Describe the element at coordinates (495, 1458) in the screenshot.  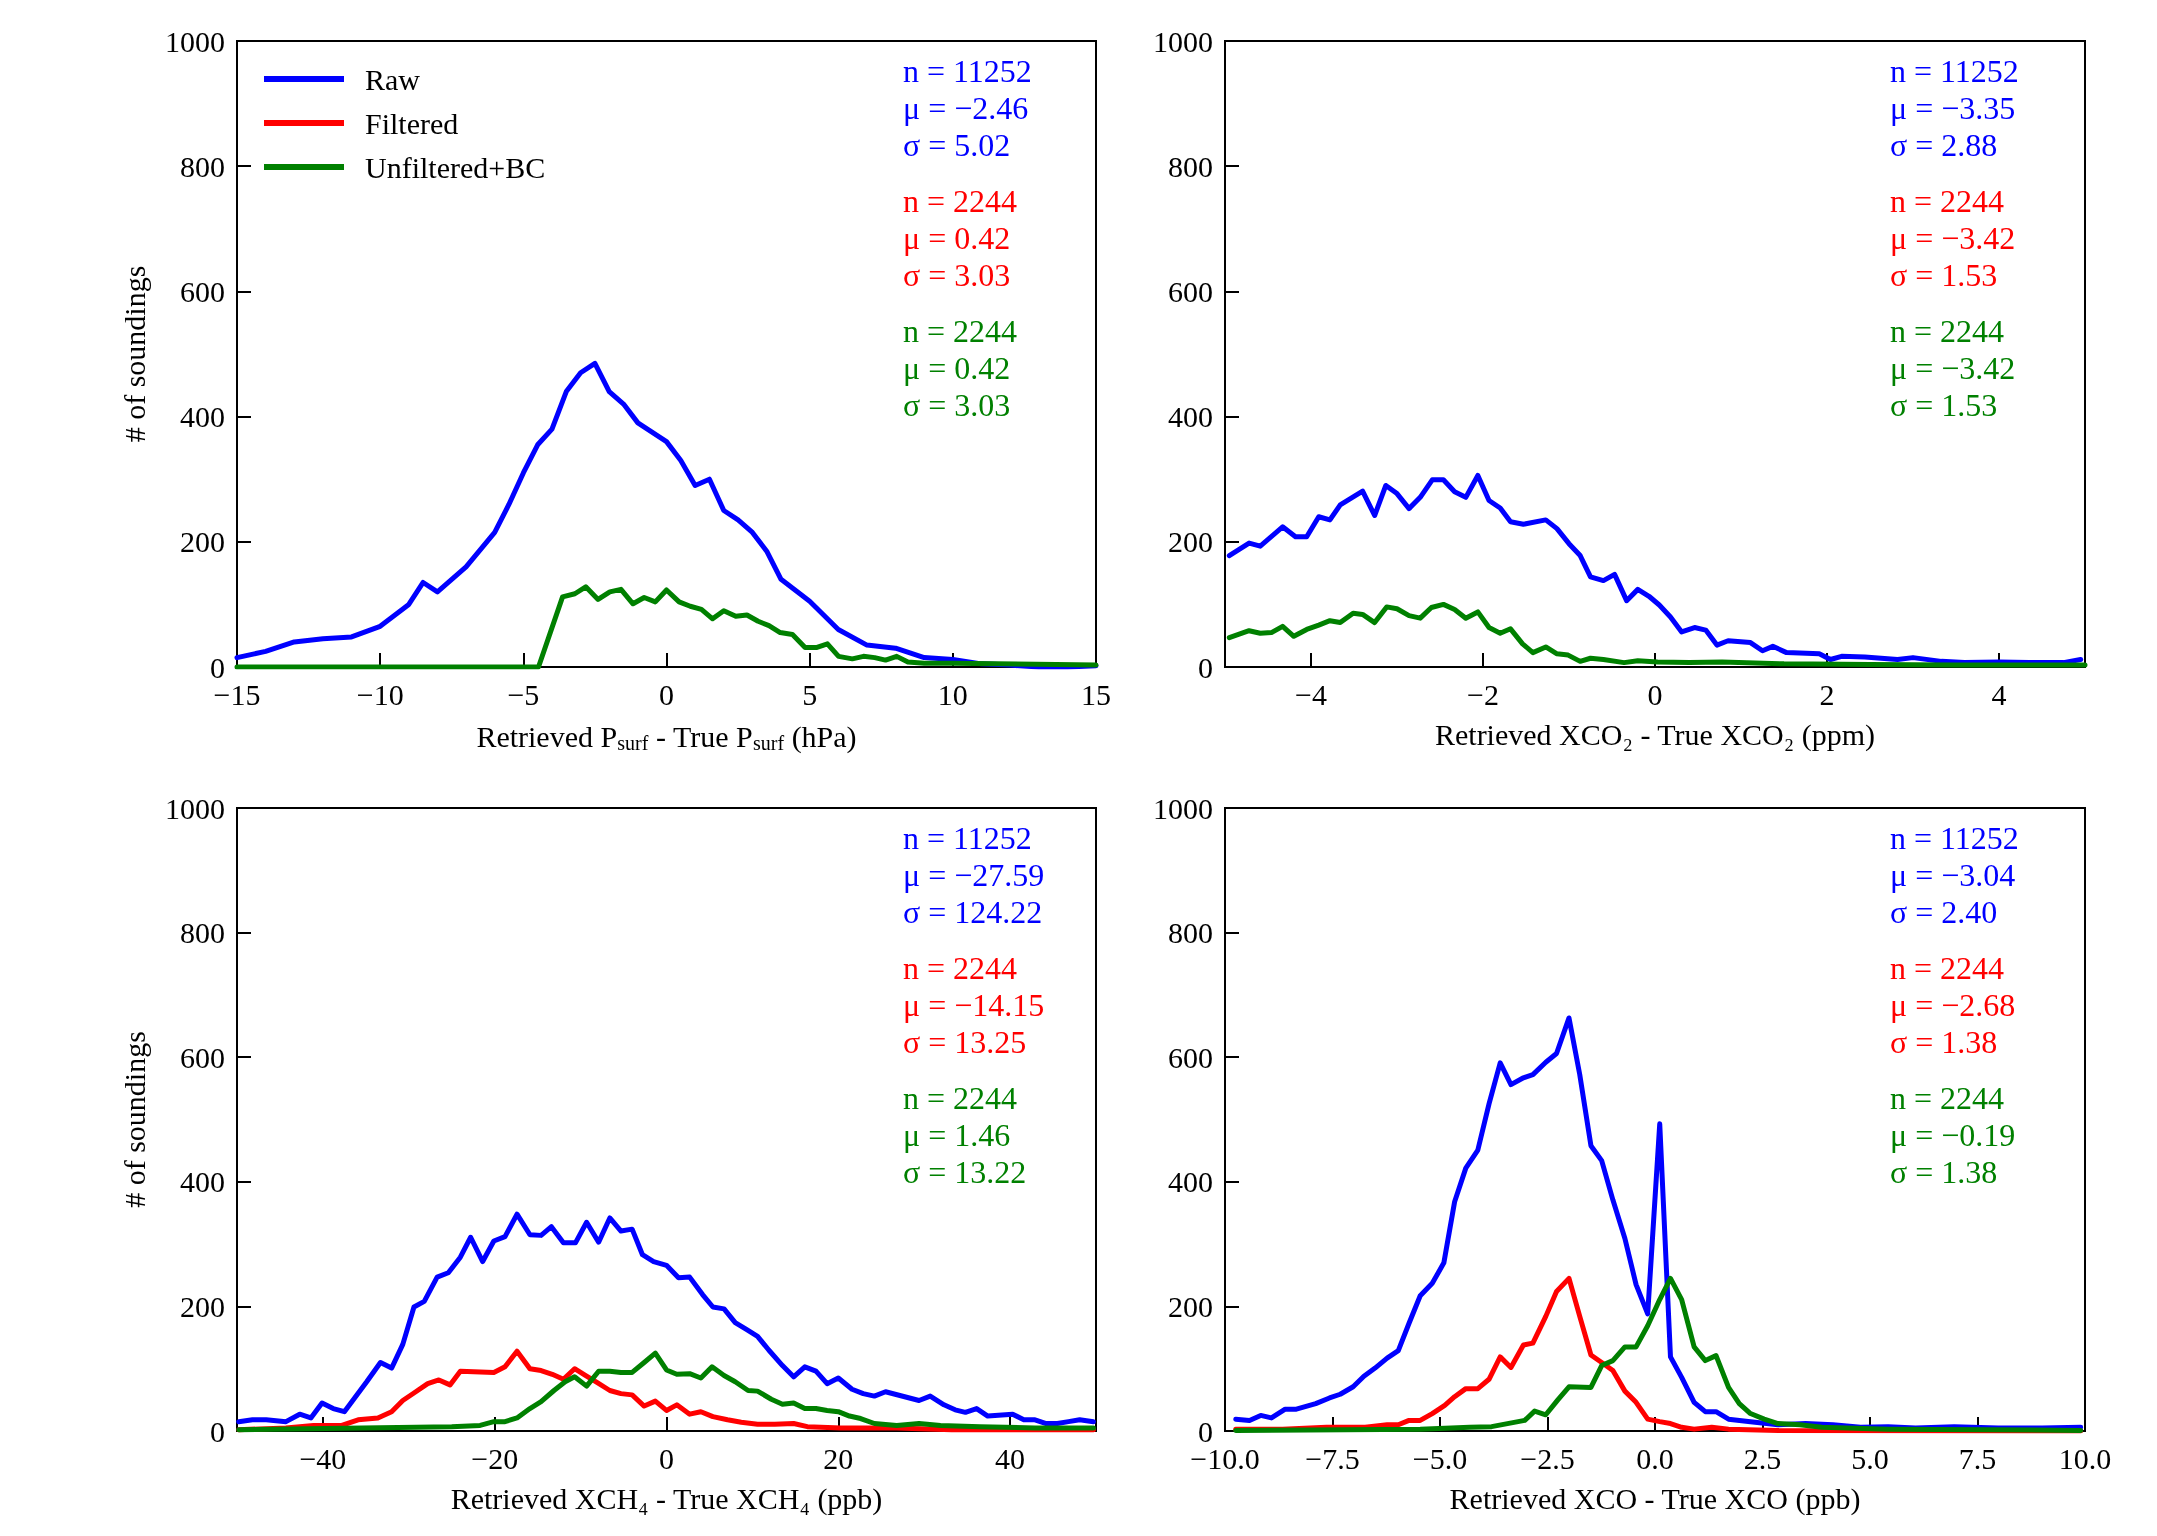
I see `x-tick-label: −20` at that location.